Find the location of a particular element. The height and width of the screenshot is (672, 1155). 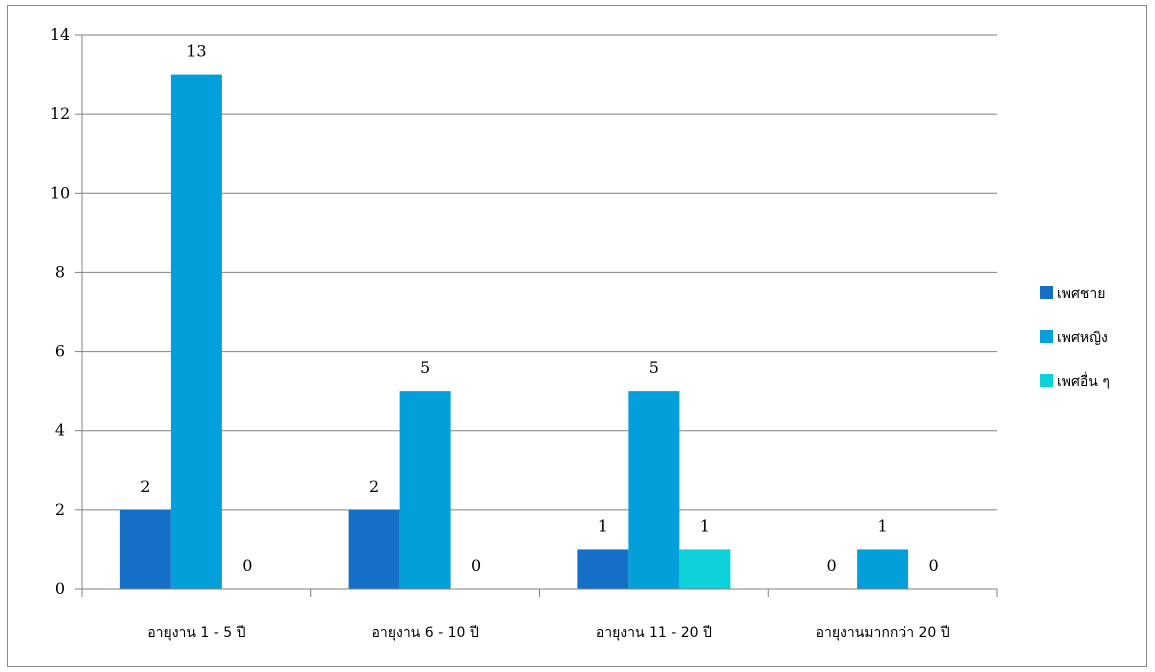

legend-label: เพศหญิง is located at coordinates (1082, 338).